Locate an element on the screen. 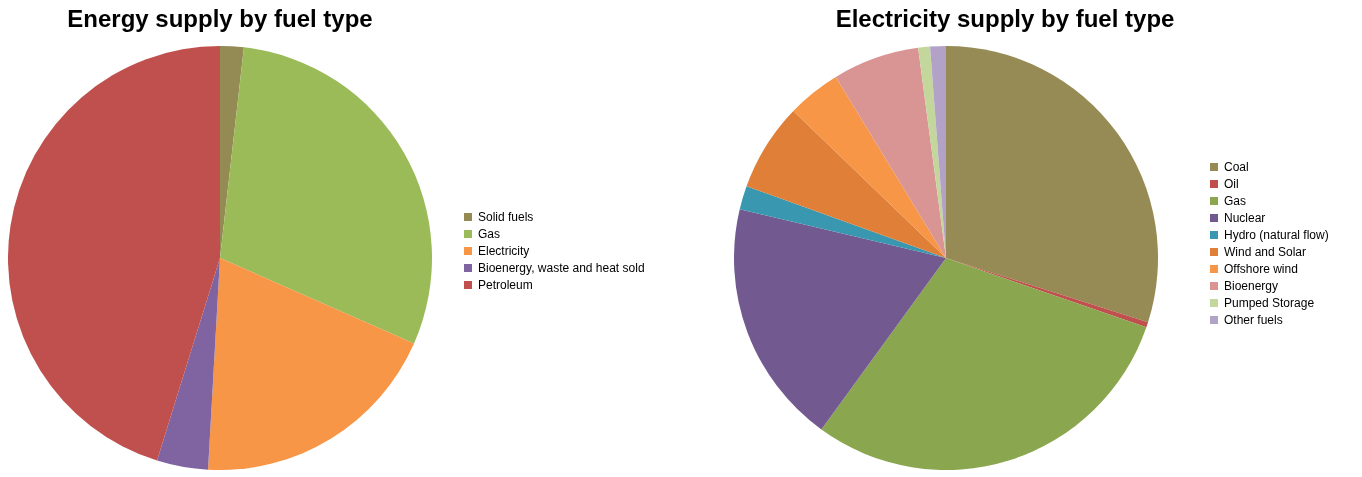 Image resolution: width=1362 pixels, height=477 pixels. legend-label: Hydro (natural flow) is located at coordinates (1276, 235).